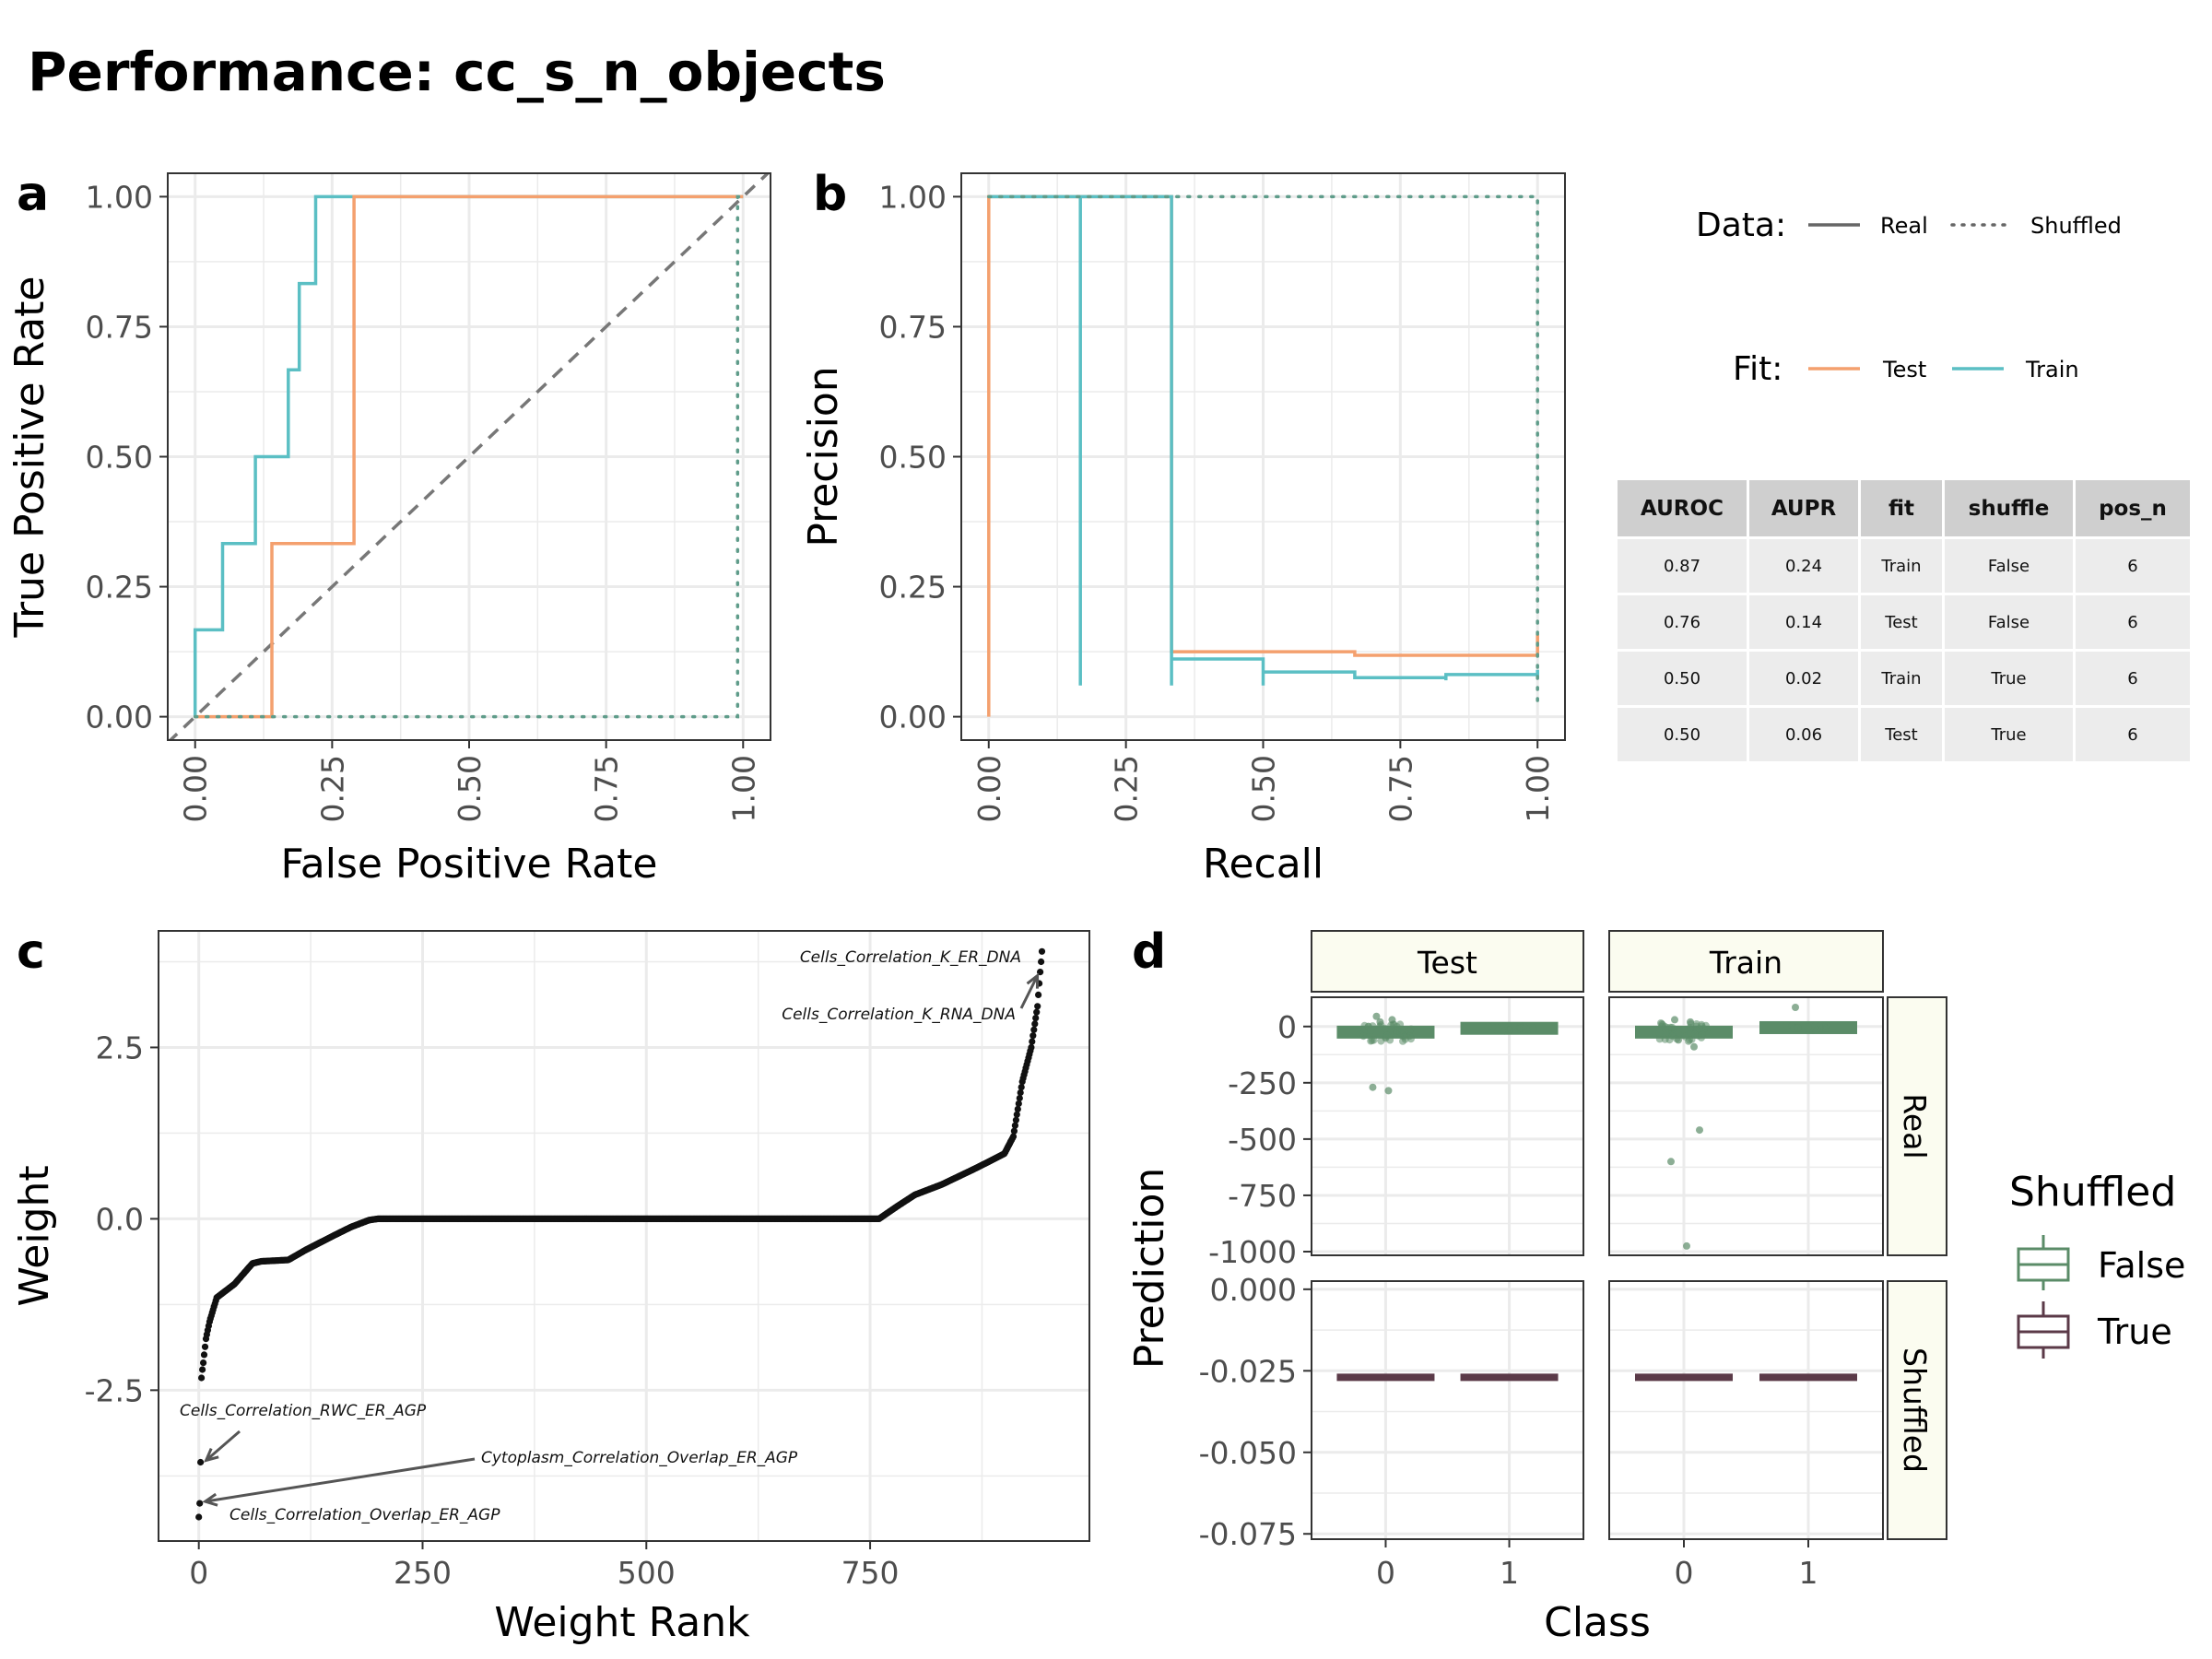  I want to click on y-tick-label: 0.000, so click(1253, 1290).